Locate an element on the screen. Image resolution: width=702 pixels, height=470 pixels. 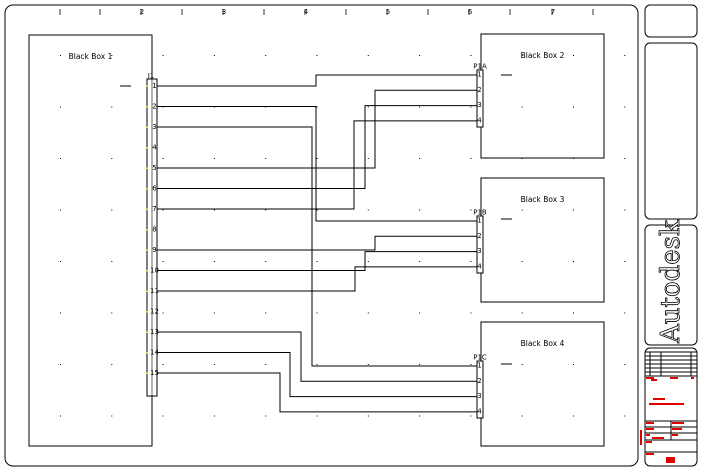
terminal-number: 8 is located at coordinates (154, 229).